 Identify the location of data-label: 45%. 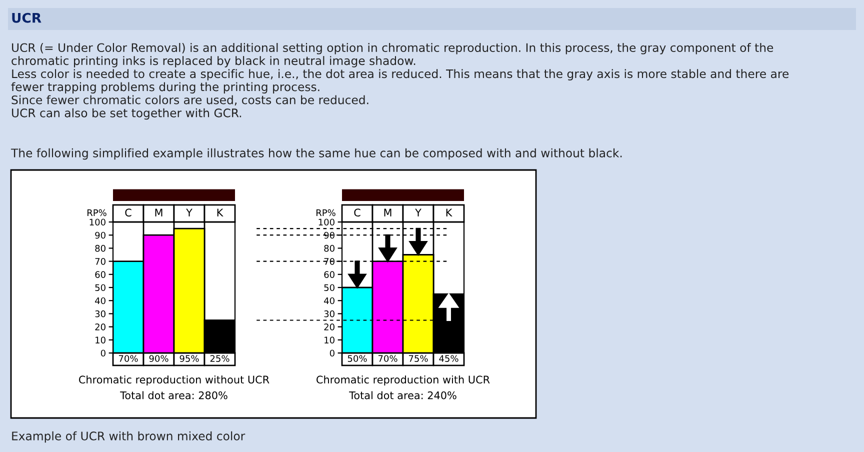
(448, 358).